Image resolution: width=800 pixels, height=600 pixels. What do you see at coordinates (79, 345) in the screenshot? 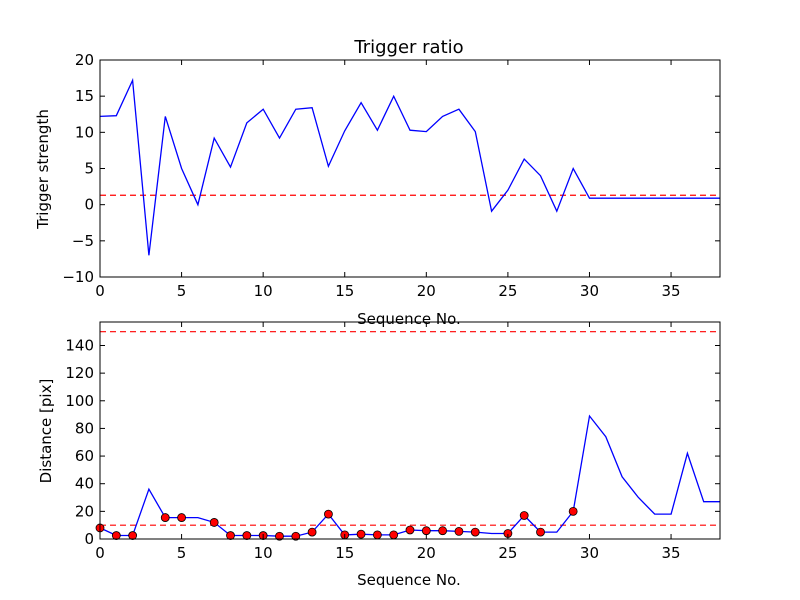
I see `bottom-y-tick-label: 140` at bounding box center [79, 345].